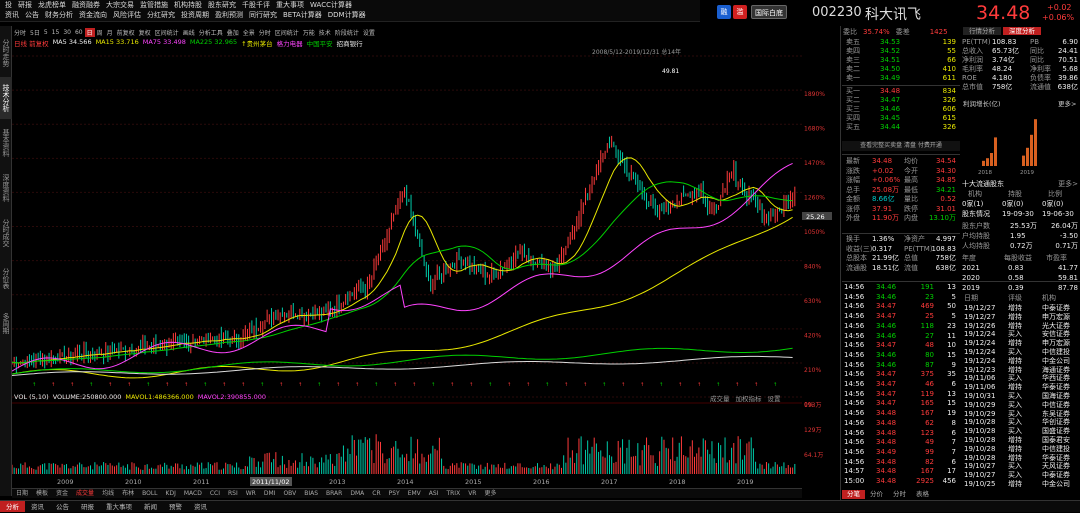 This screenshot has width=1080, height=513. Describe the element at coordinates (62, 493) in the screenshot. I see `indicator-tab: 资金` at that location.